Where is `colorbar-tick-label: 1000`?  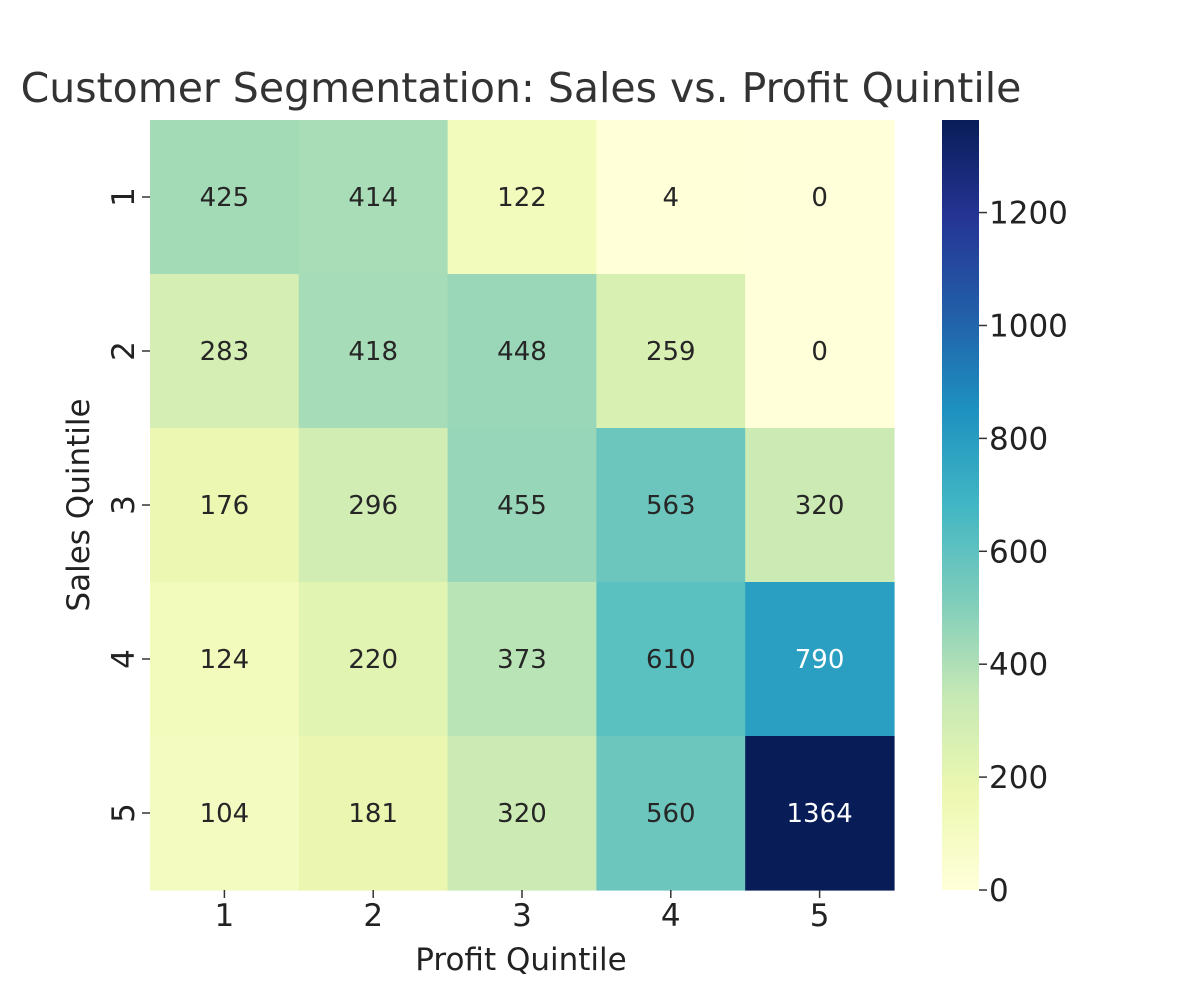 colorbar-tick-label: 1000 is located at coordinates (1028, 326).